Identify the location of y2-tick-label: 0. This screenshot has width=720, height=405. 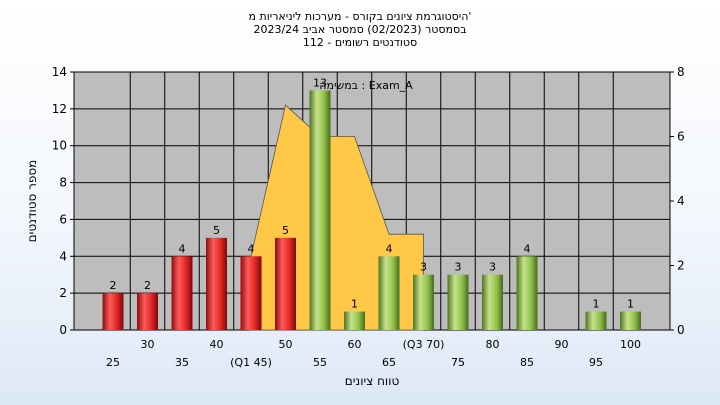
(681, 330).